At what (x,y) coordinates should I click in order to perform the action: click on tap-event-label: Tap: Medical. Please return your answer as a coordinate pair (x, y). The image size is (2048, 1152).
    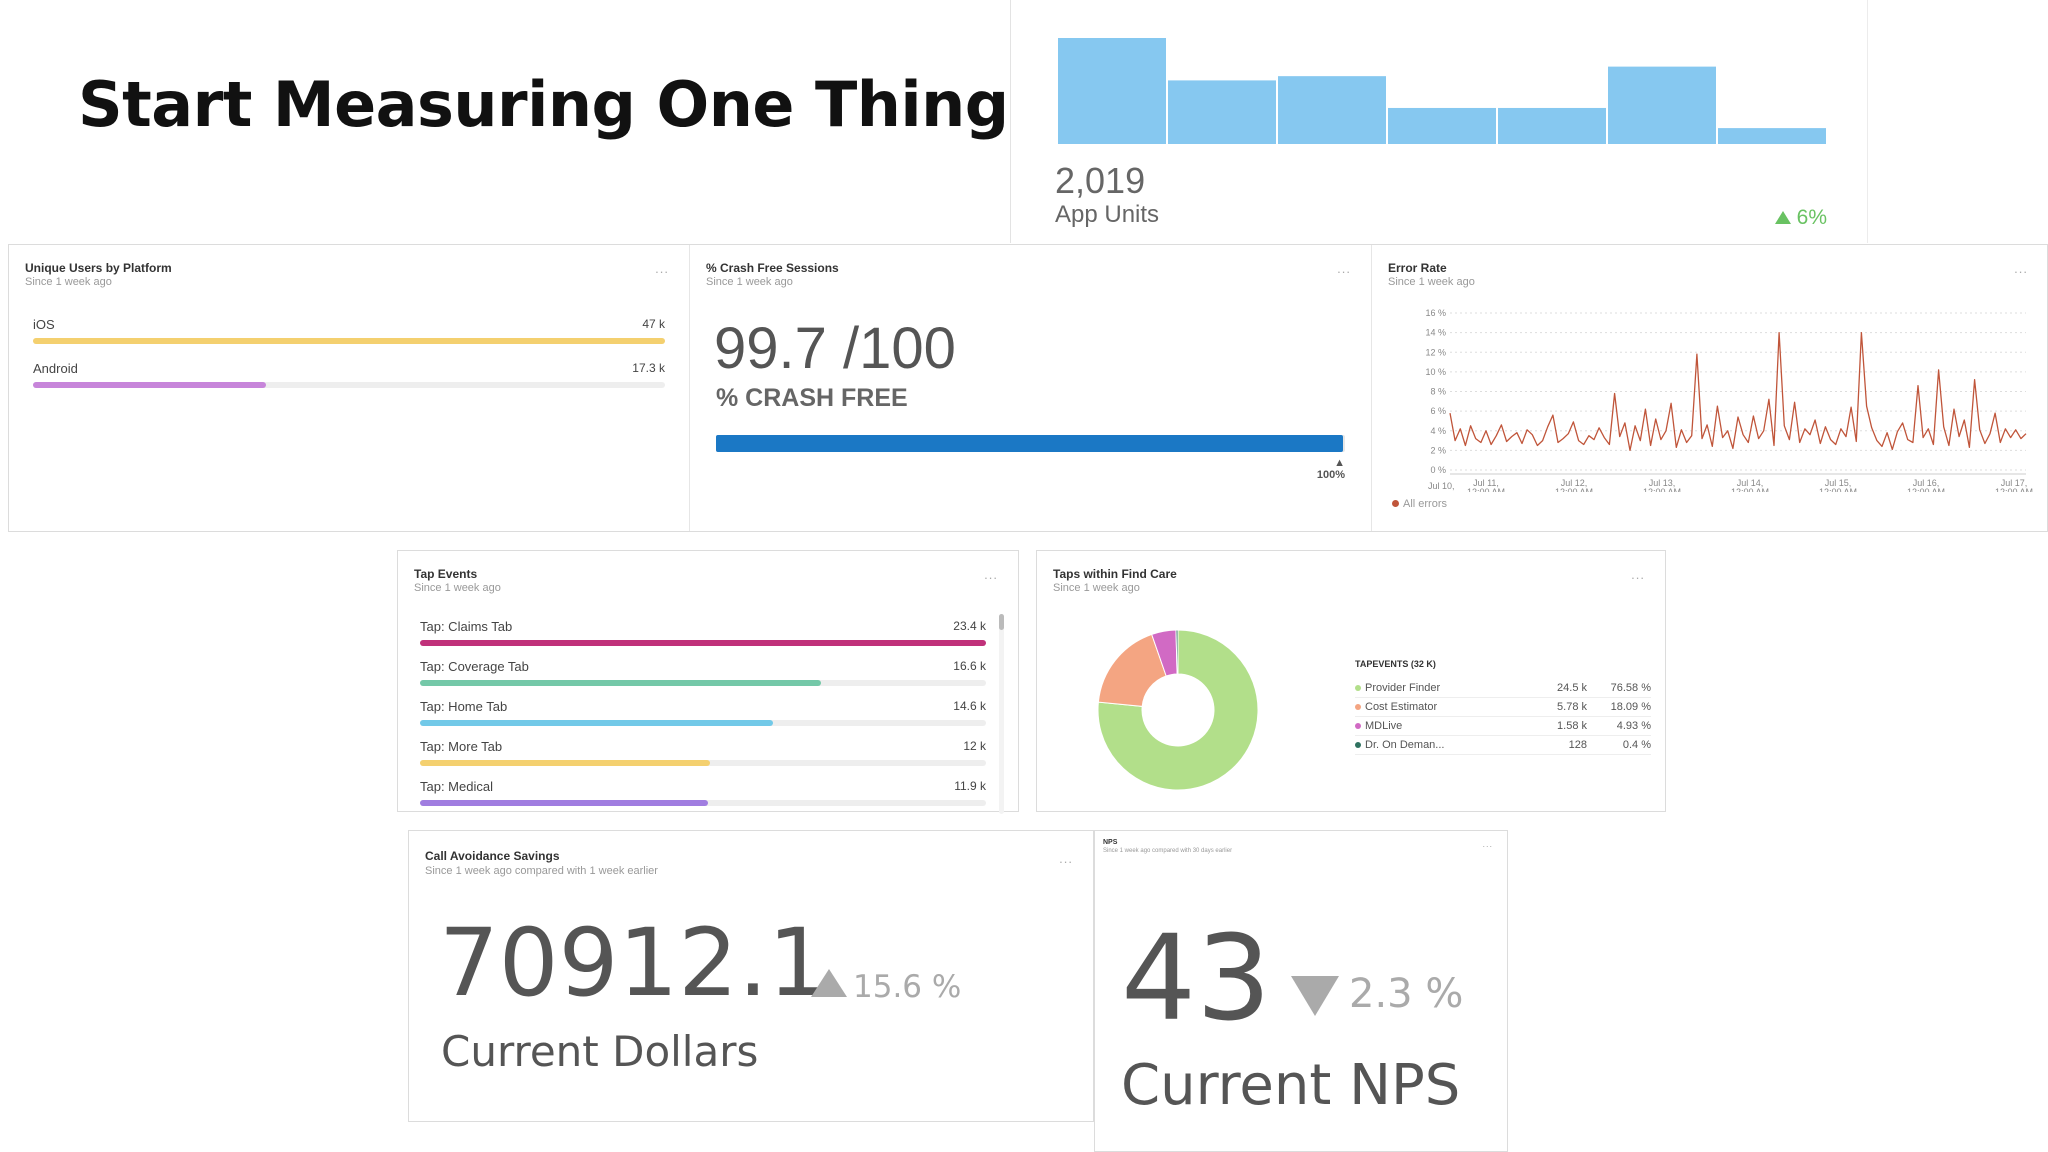
    Looking at the image, I should click on (456, 786).